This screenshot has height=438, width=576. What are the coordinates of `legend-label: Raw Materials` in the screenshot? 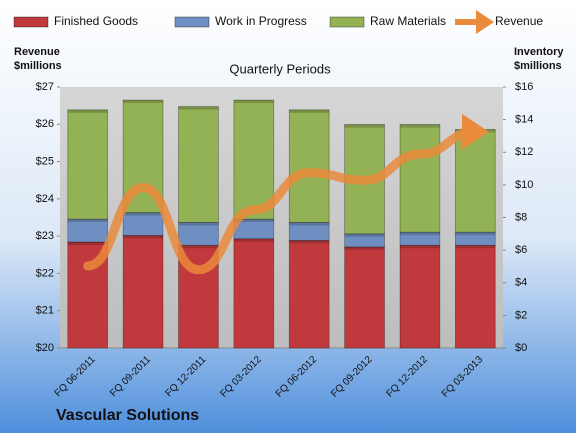 It's located at (408, 21).